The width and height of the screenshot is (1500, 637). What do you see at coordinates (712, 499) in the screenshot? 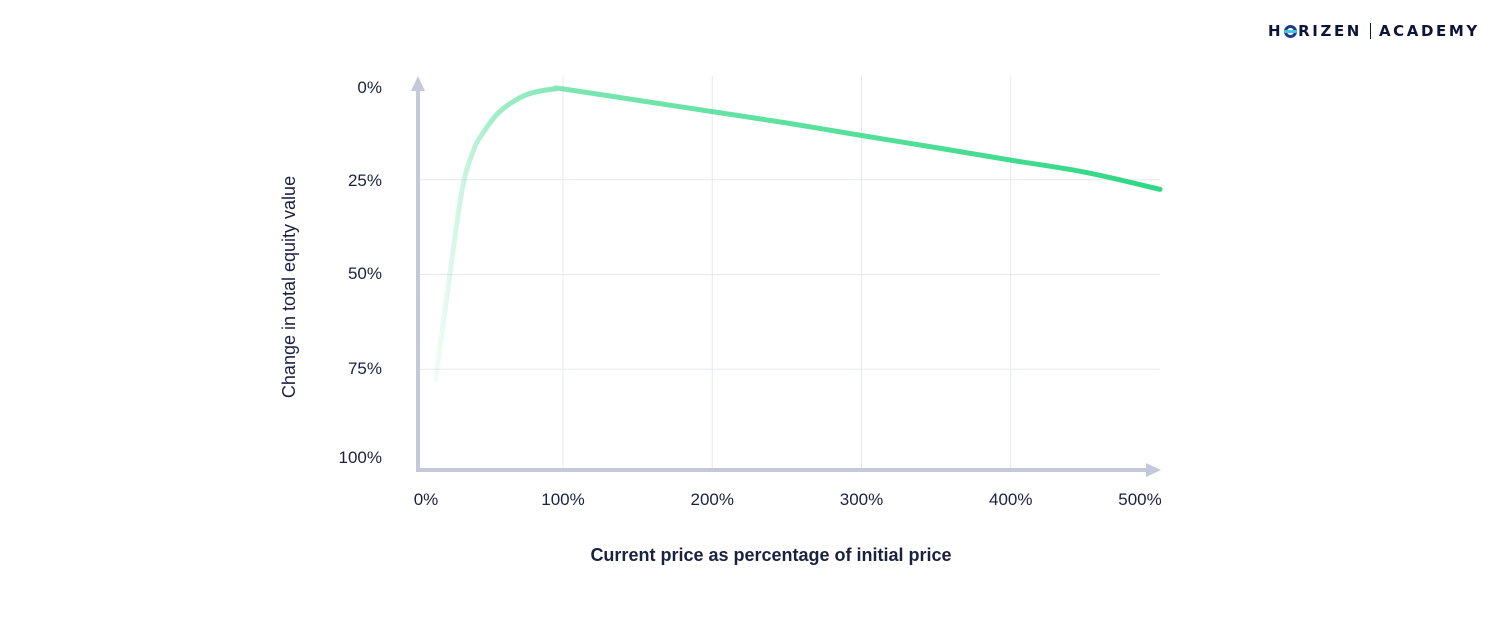
I see `x-tick-label: 200%` at bounding box center [712, 499].